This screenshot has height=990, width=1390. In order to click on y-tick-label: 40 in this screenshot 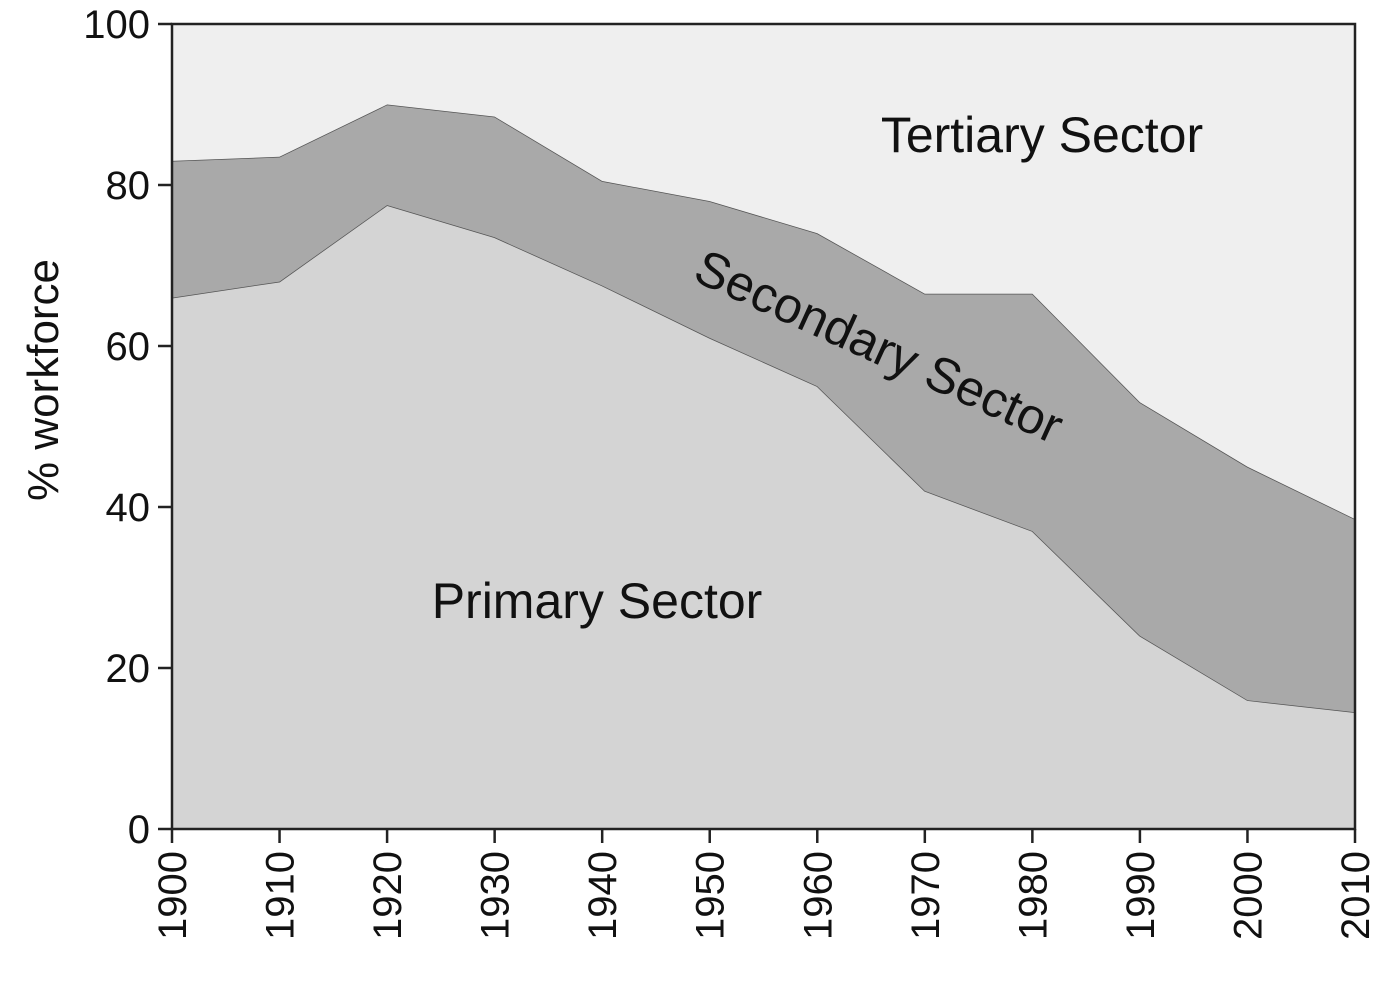, I will do `click(128, 508)`.